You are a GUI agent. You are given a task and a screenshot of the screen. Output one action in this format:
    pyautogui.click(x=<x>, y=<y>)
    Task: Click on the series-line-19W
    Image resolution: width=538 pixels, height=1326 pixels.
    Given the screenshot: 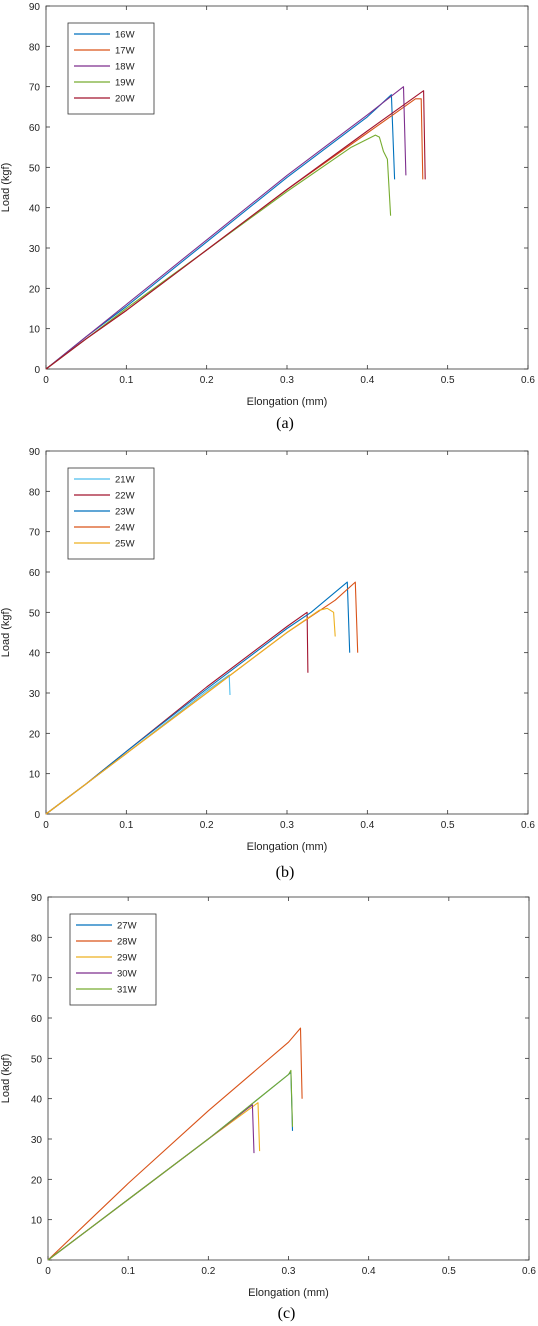 What is the action you would take?
    pyautogui.click(x=218, y=252)
    